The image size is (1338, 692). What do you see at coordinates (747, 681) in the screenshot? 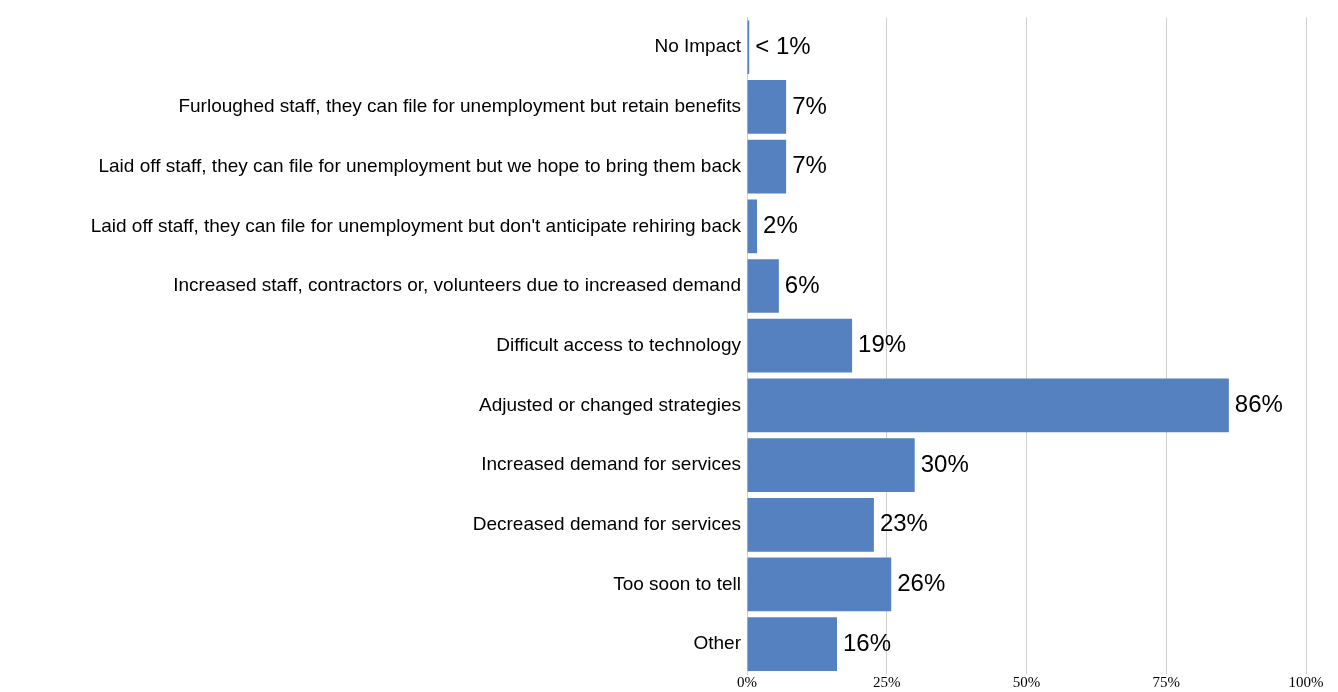
I see `x-tick-label: 0%` at bounding box center [747, 681].